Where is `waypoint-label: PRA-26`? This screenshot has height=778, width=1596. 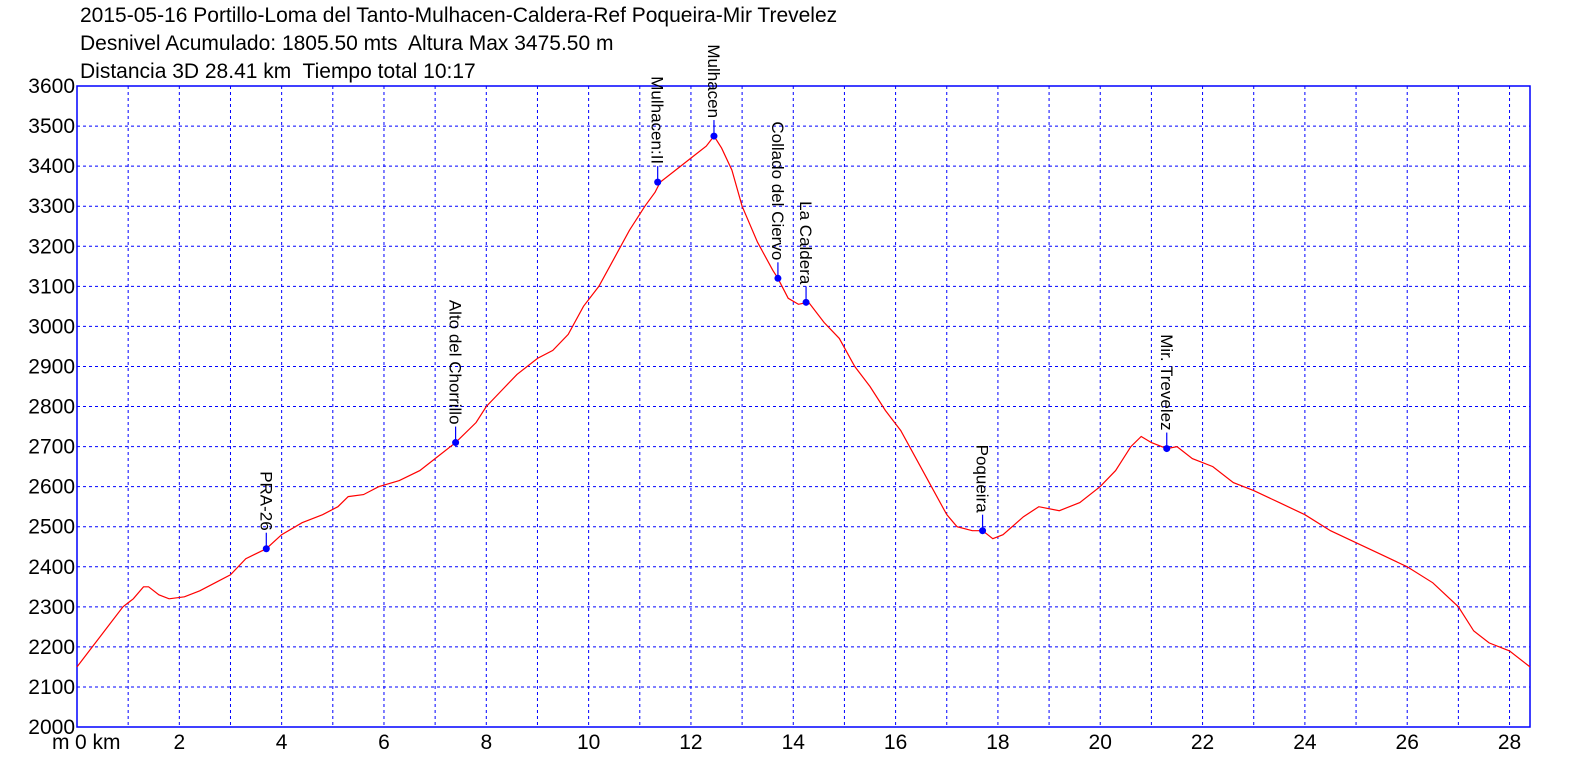 waypoint-label: PRA-26 is located at coordinates (265, 501).